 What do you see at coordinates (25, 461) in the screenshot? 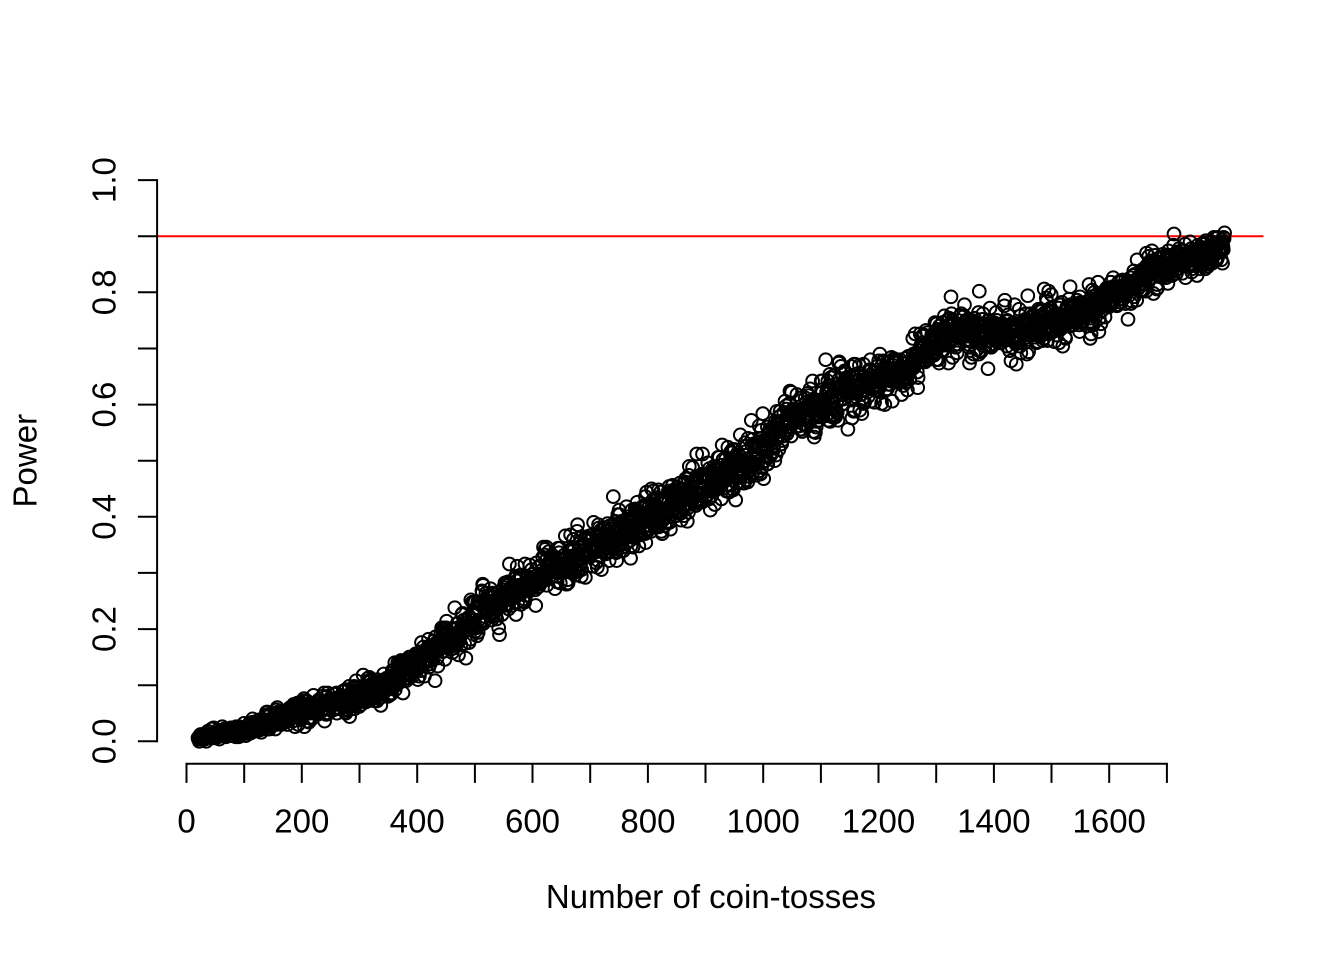
I see `svg-text: Power` at bounding box center [25, 461].